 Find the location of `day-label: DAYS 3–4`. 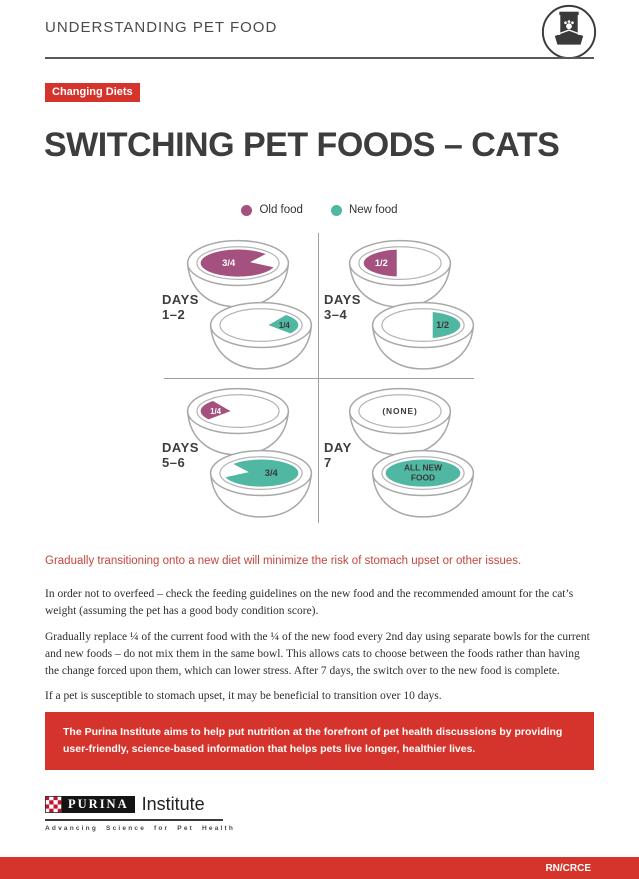

day-label: DAYS 3–4 is located at coordinates (346, 307).